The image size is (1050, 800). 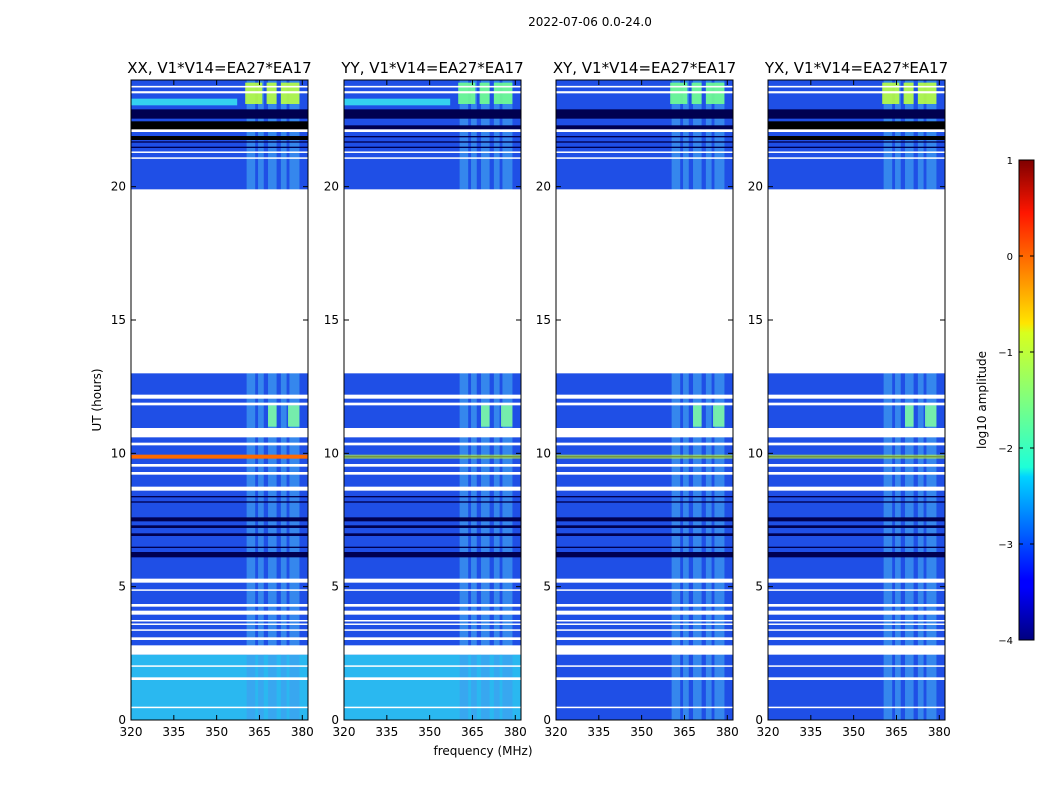 I want to click on x-tick-label: 350, so click(x=853, y=732).